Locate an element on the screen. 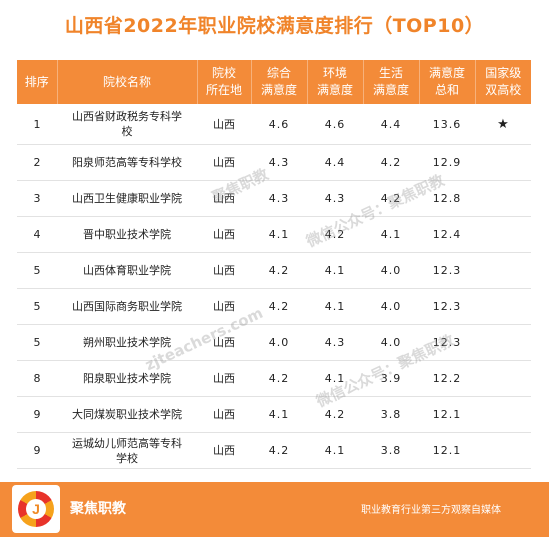  table-row: 2 阳泉师范高等专科学校 山西 4.3 4.4 4.2 12.9 is located at coordinates (274, 162).